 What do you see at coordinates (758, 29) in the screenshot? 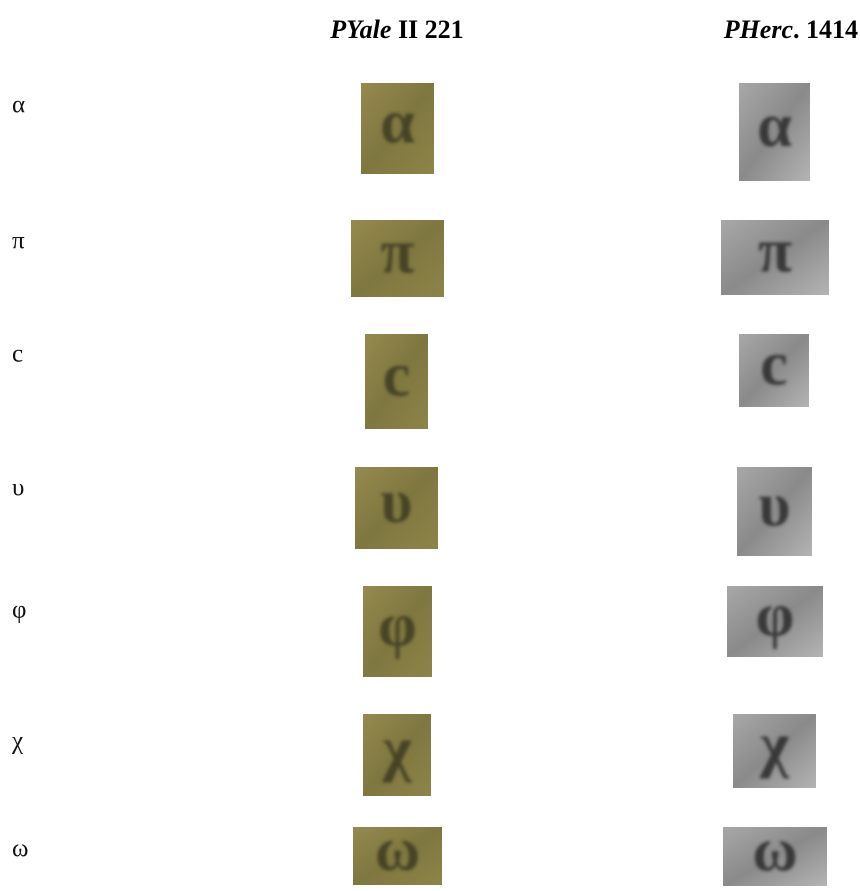
I see `header-italic: PHerc` at bounding box center [758, 29].